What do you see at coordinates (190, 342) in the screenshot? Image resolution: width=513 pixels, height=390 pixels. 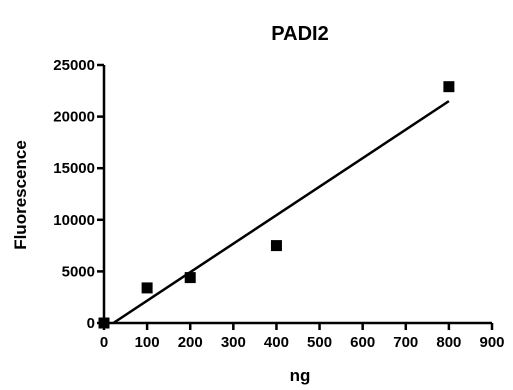 I see `x-tick-label: 200` at bounding box center [190, 342].